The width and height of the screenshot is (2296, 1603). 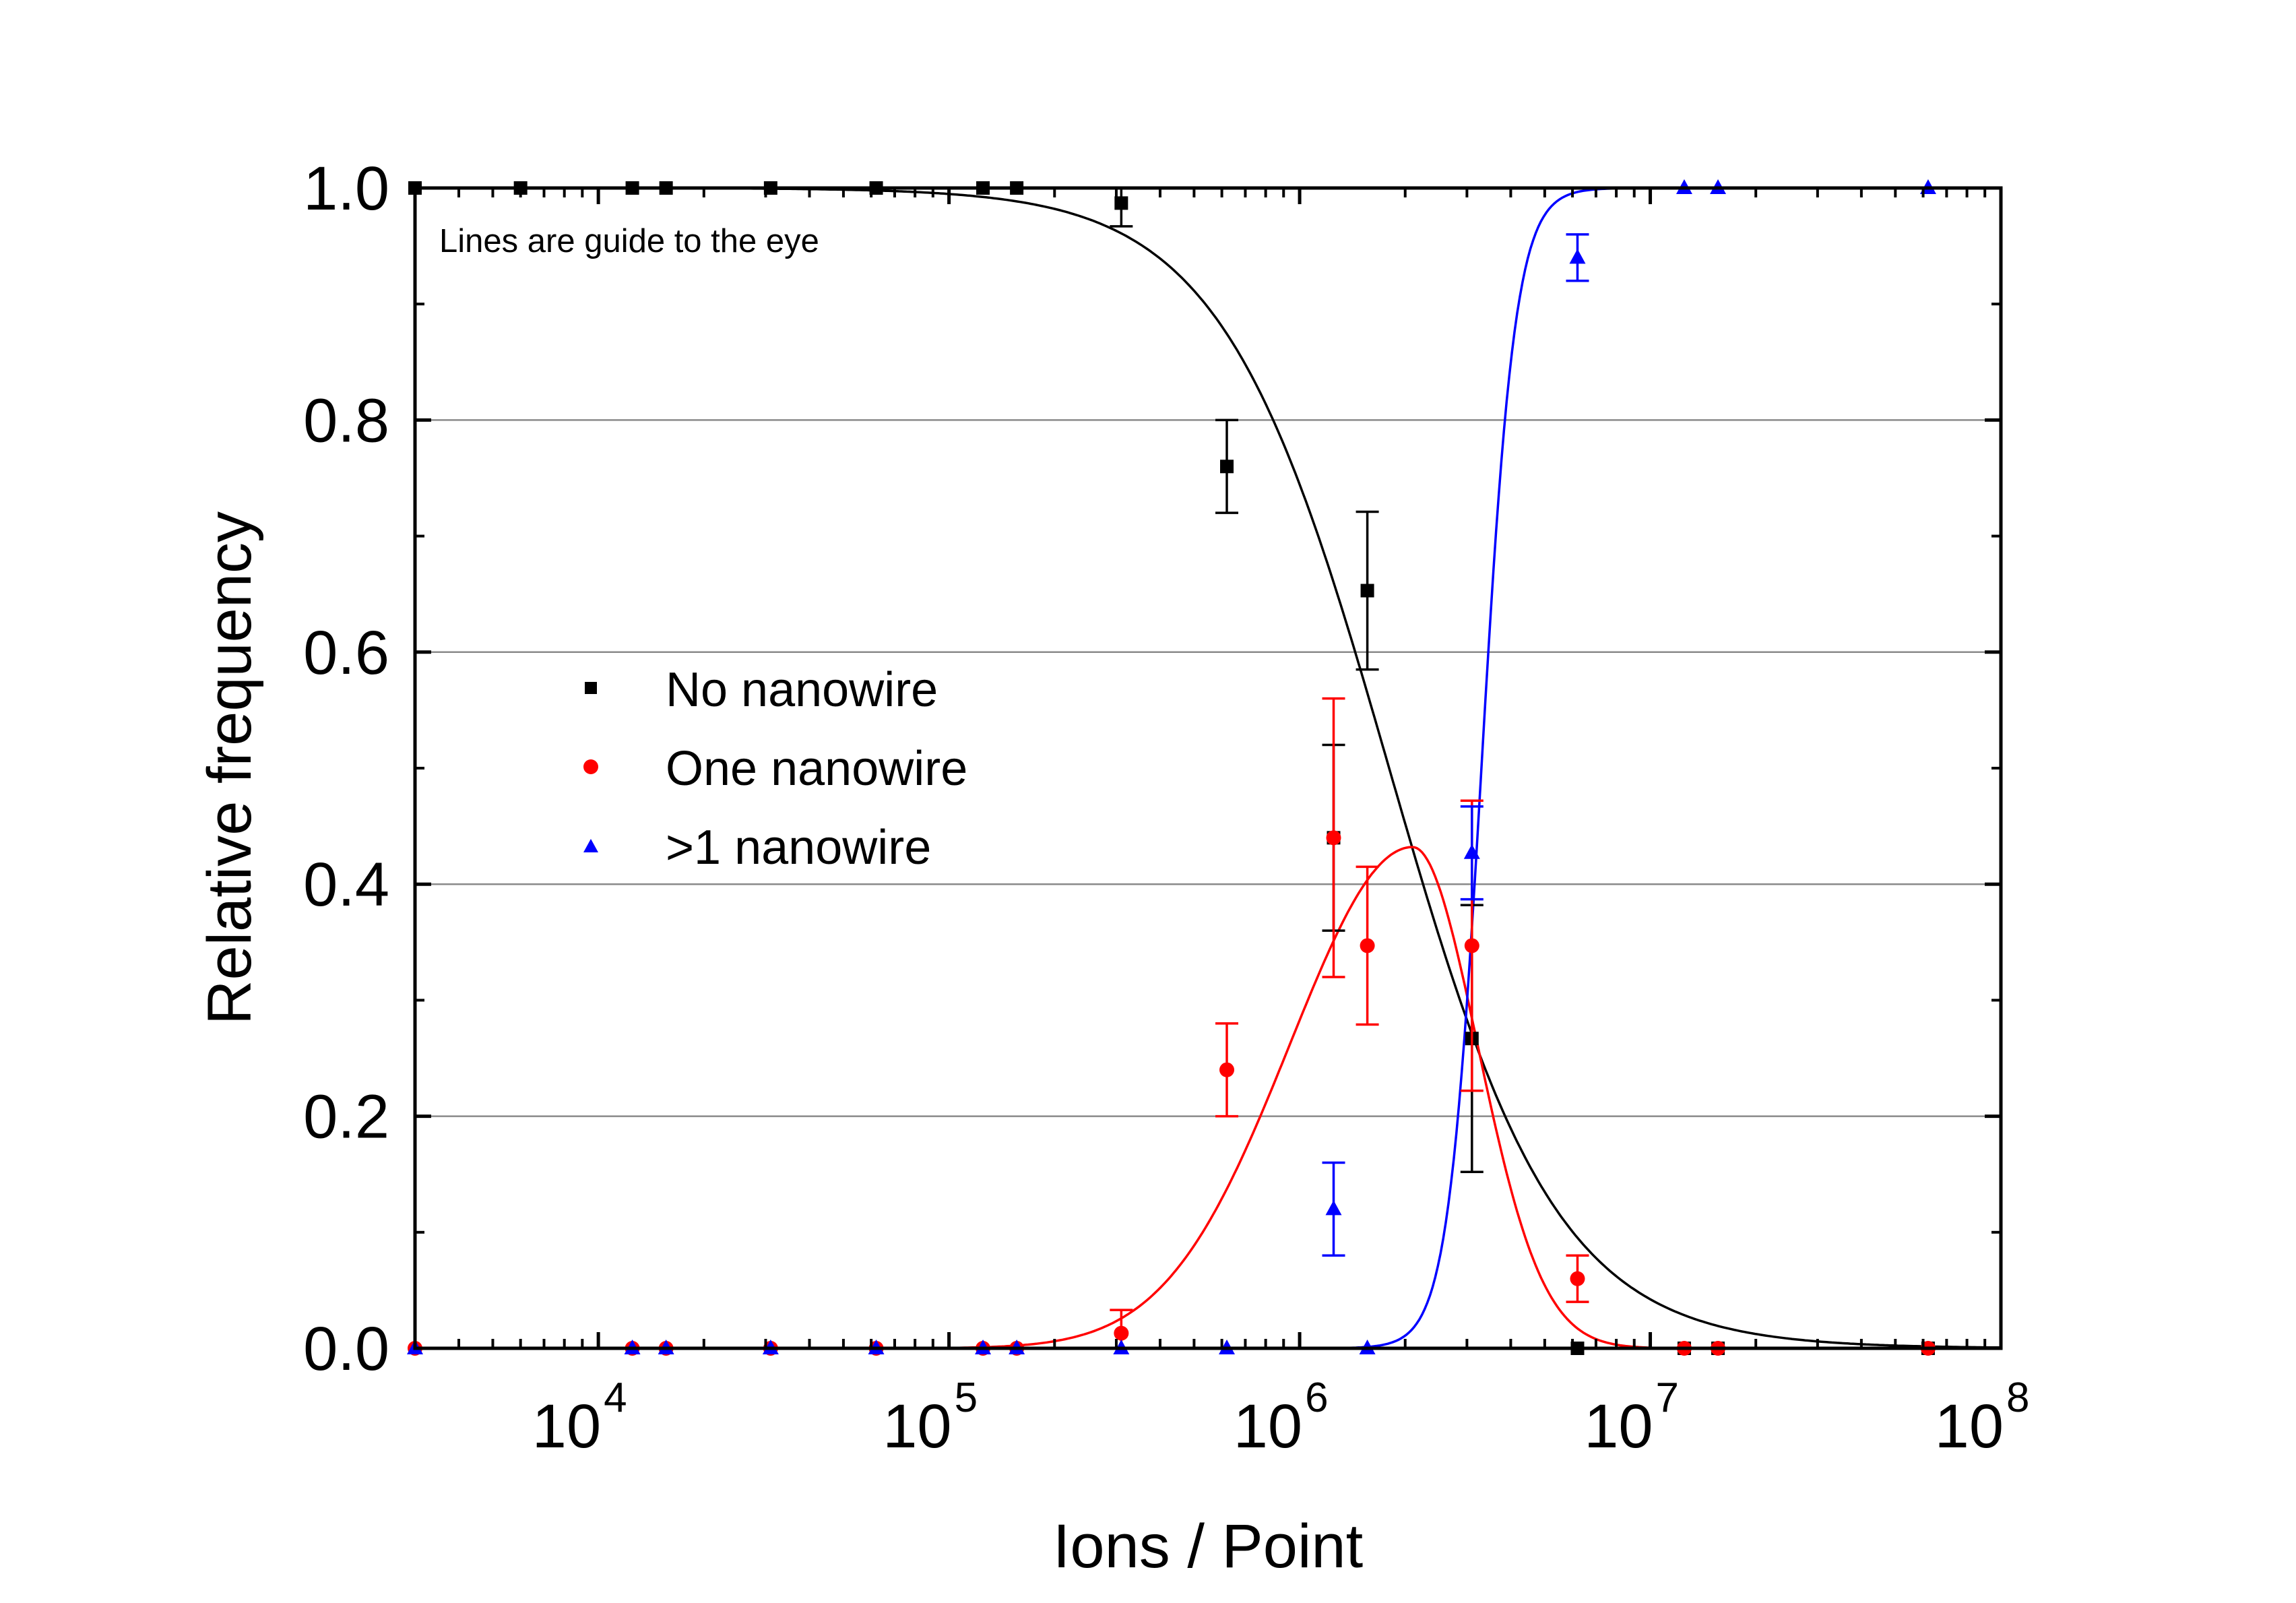 What do you see at coordinates (802, 690) in the screenshot?
I see `legend-label: No nanowire` at bounding box center [802, 690].